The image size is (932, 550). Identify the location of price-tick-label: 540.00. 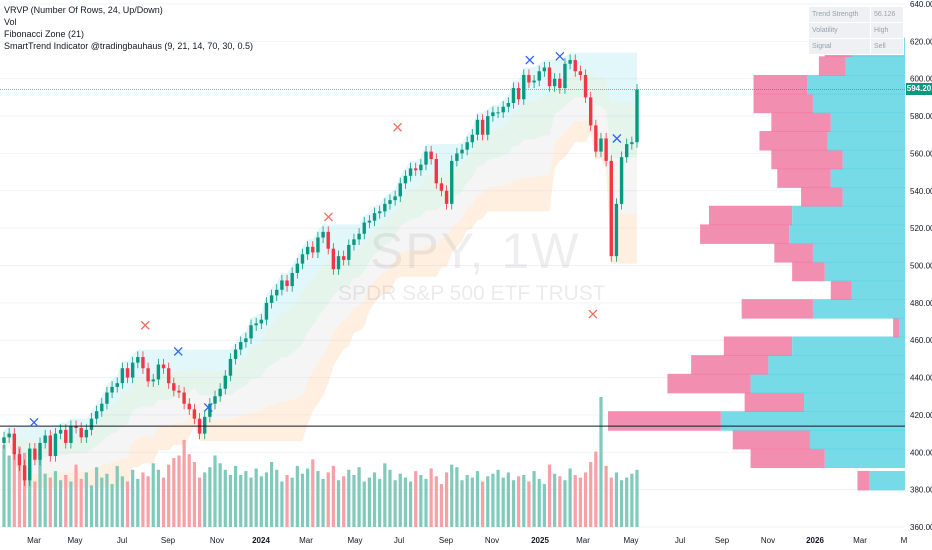
(921, 191).